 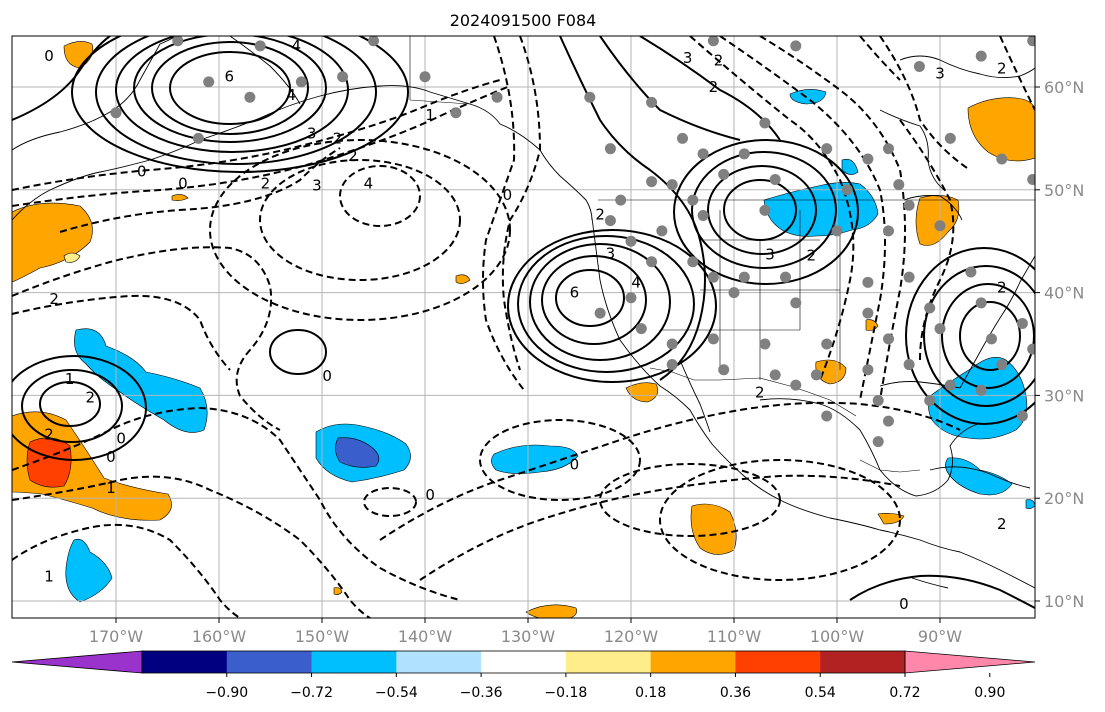 What do you see at coordinates (425, 636) in the screenshot?
I see `lon-tick-label: 140°W` at bounding box center [425, 636].